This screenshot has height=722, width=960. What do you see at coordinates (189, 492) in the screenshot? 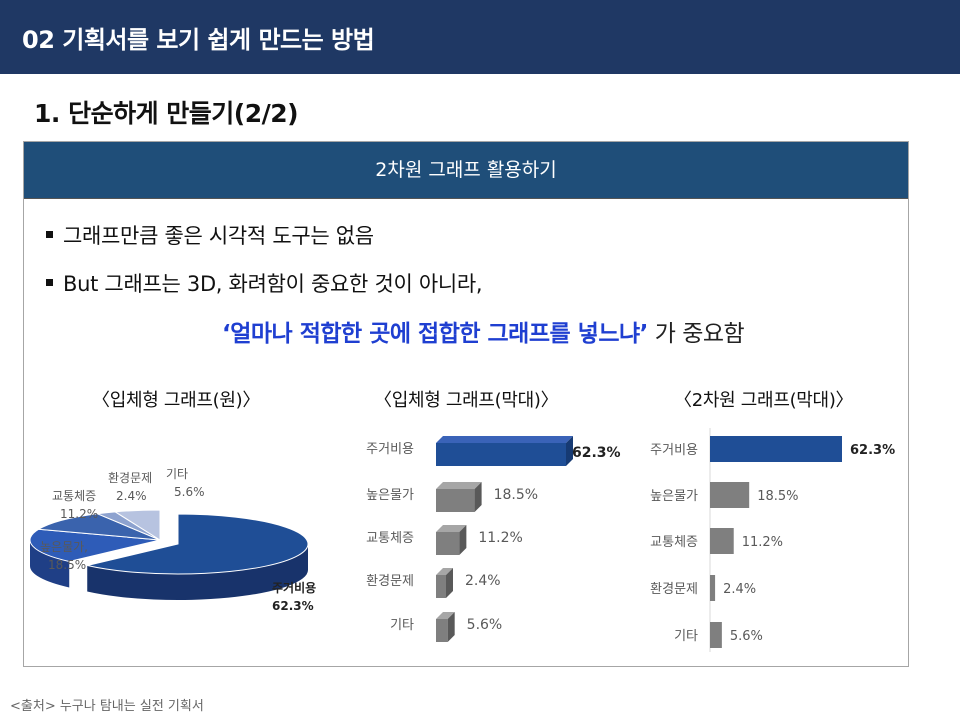
I see `pie-data-label: 5.6%` at bounding box center [189, 492].